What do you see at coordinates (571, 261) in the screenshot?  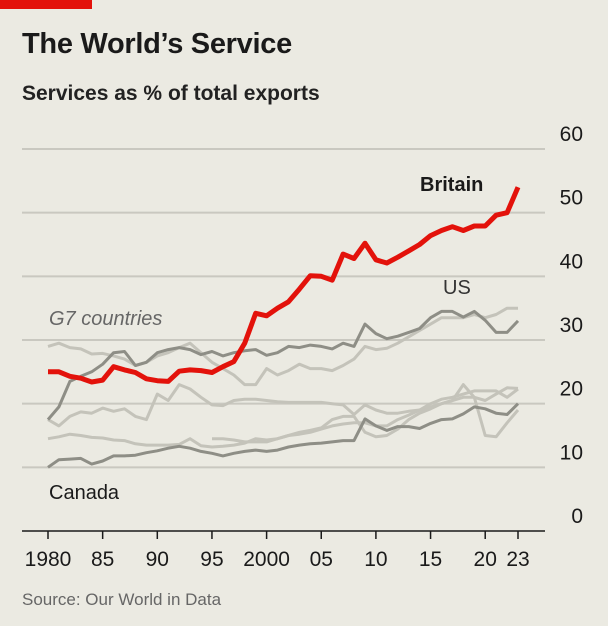 I see `y-tick-label: 40` at bounding box center [571, 261].